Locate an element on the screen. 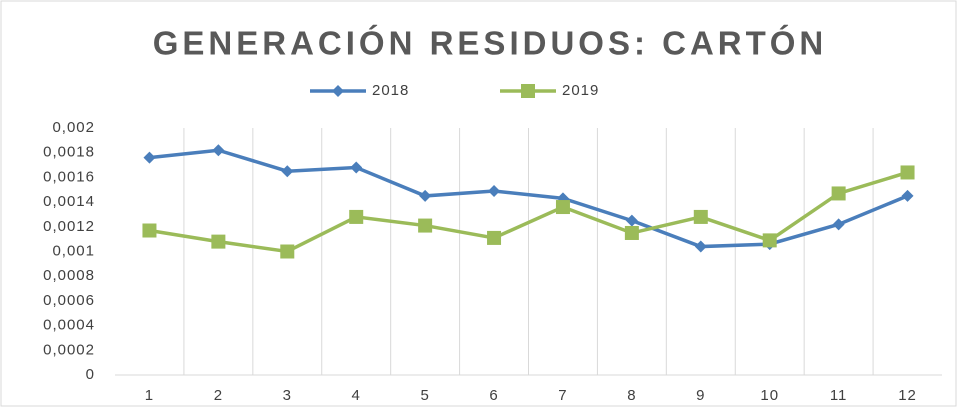  chart-title: GENERACIÓN RESIDUOS: CARTÓN is located at coordinates (490, 43).